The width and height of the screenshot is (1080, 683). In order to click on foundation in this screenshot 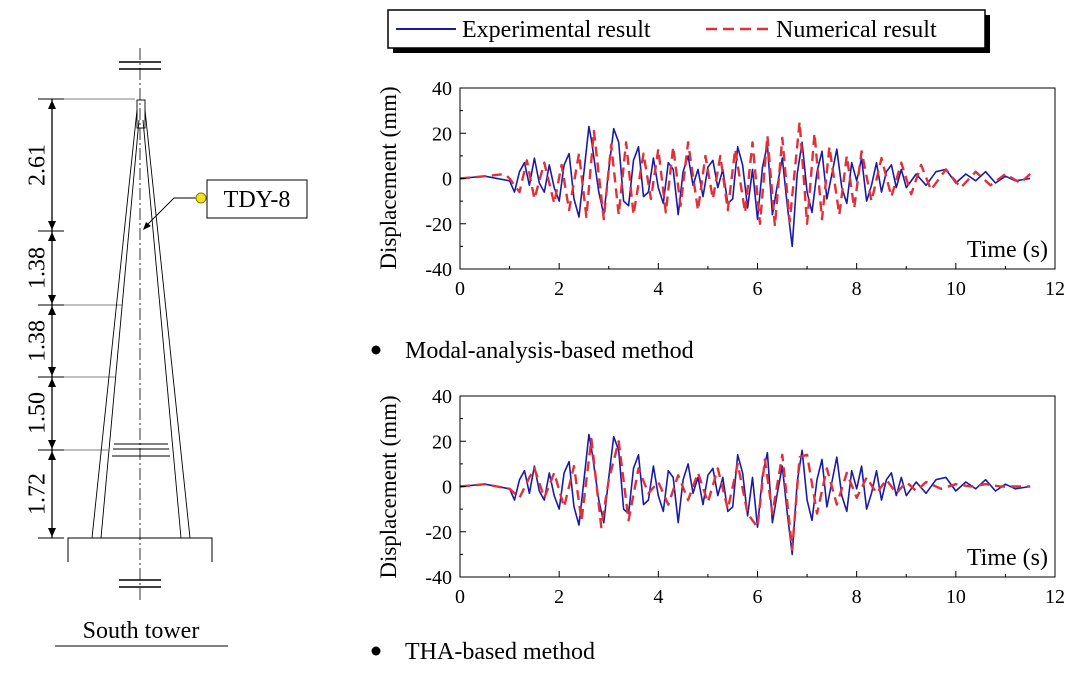, I will do `click(140, 549)`.